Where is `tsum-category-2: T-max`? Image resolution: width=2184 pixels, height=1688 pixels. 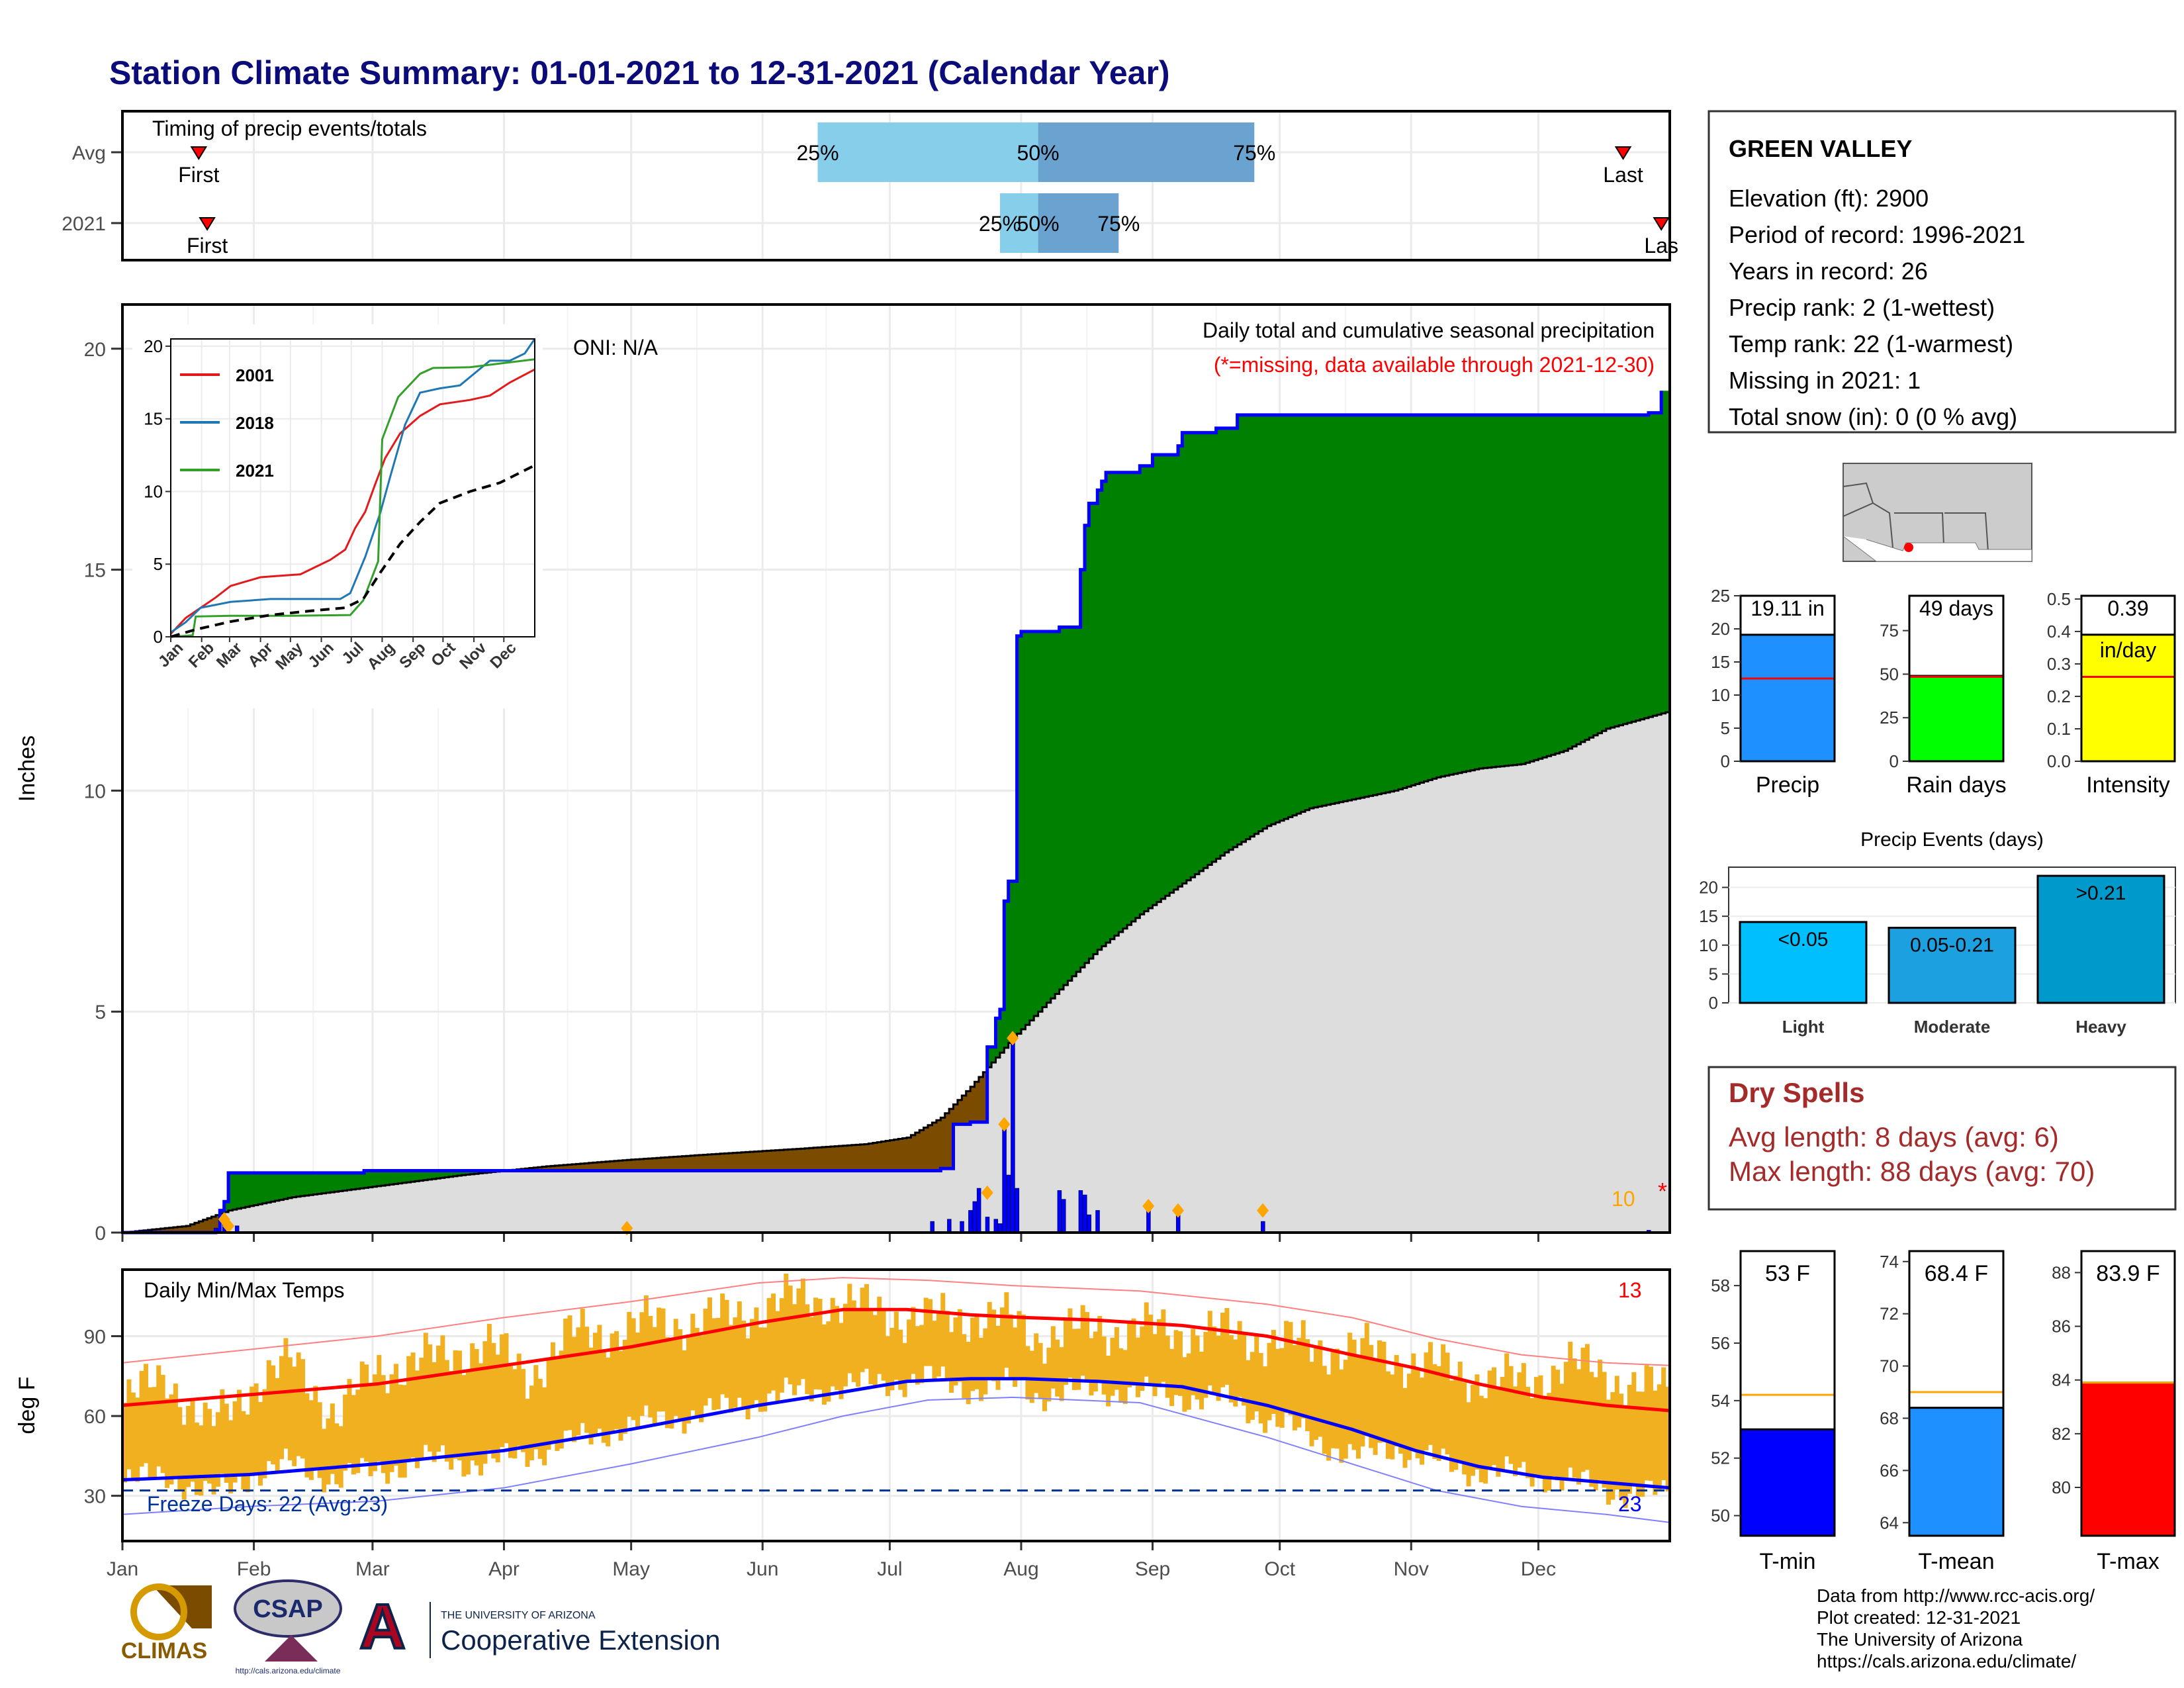 tsum-category-2: T-max is located at coordinates (2128, 1561).